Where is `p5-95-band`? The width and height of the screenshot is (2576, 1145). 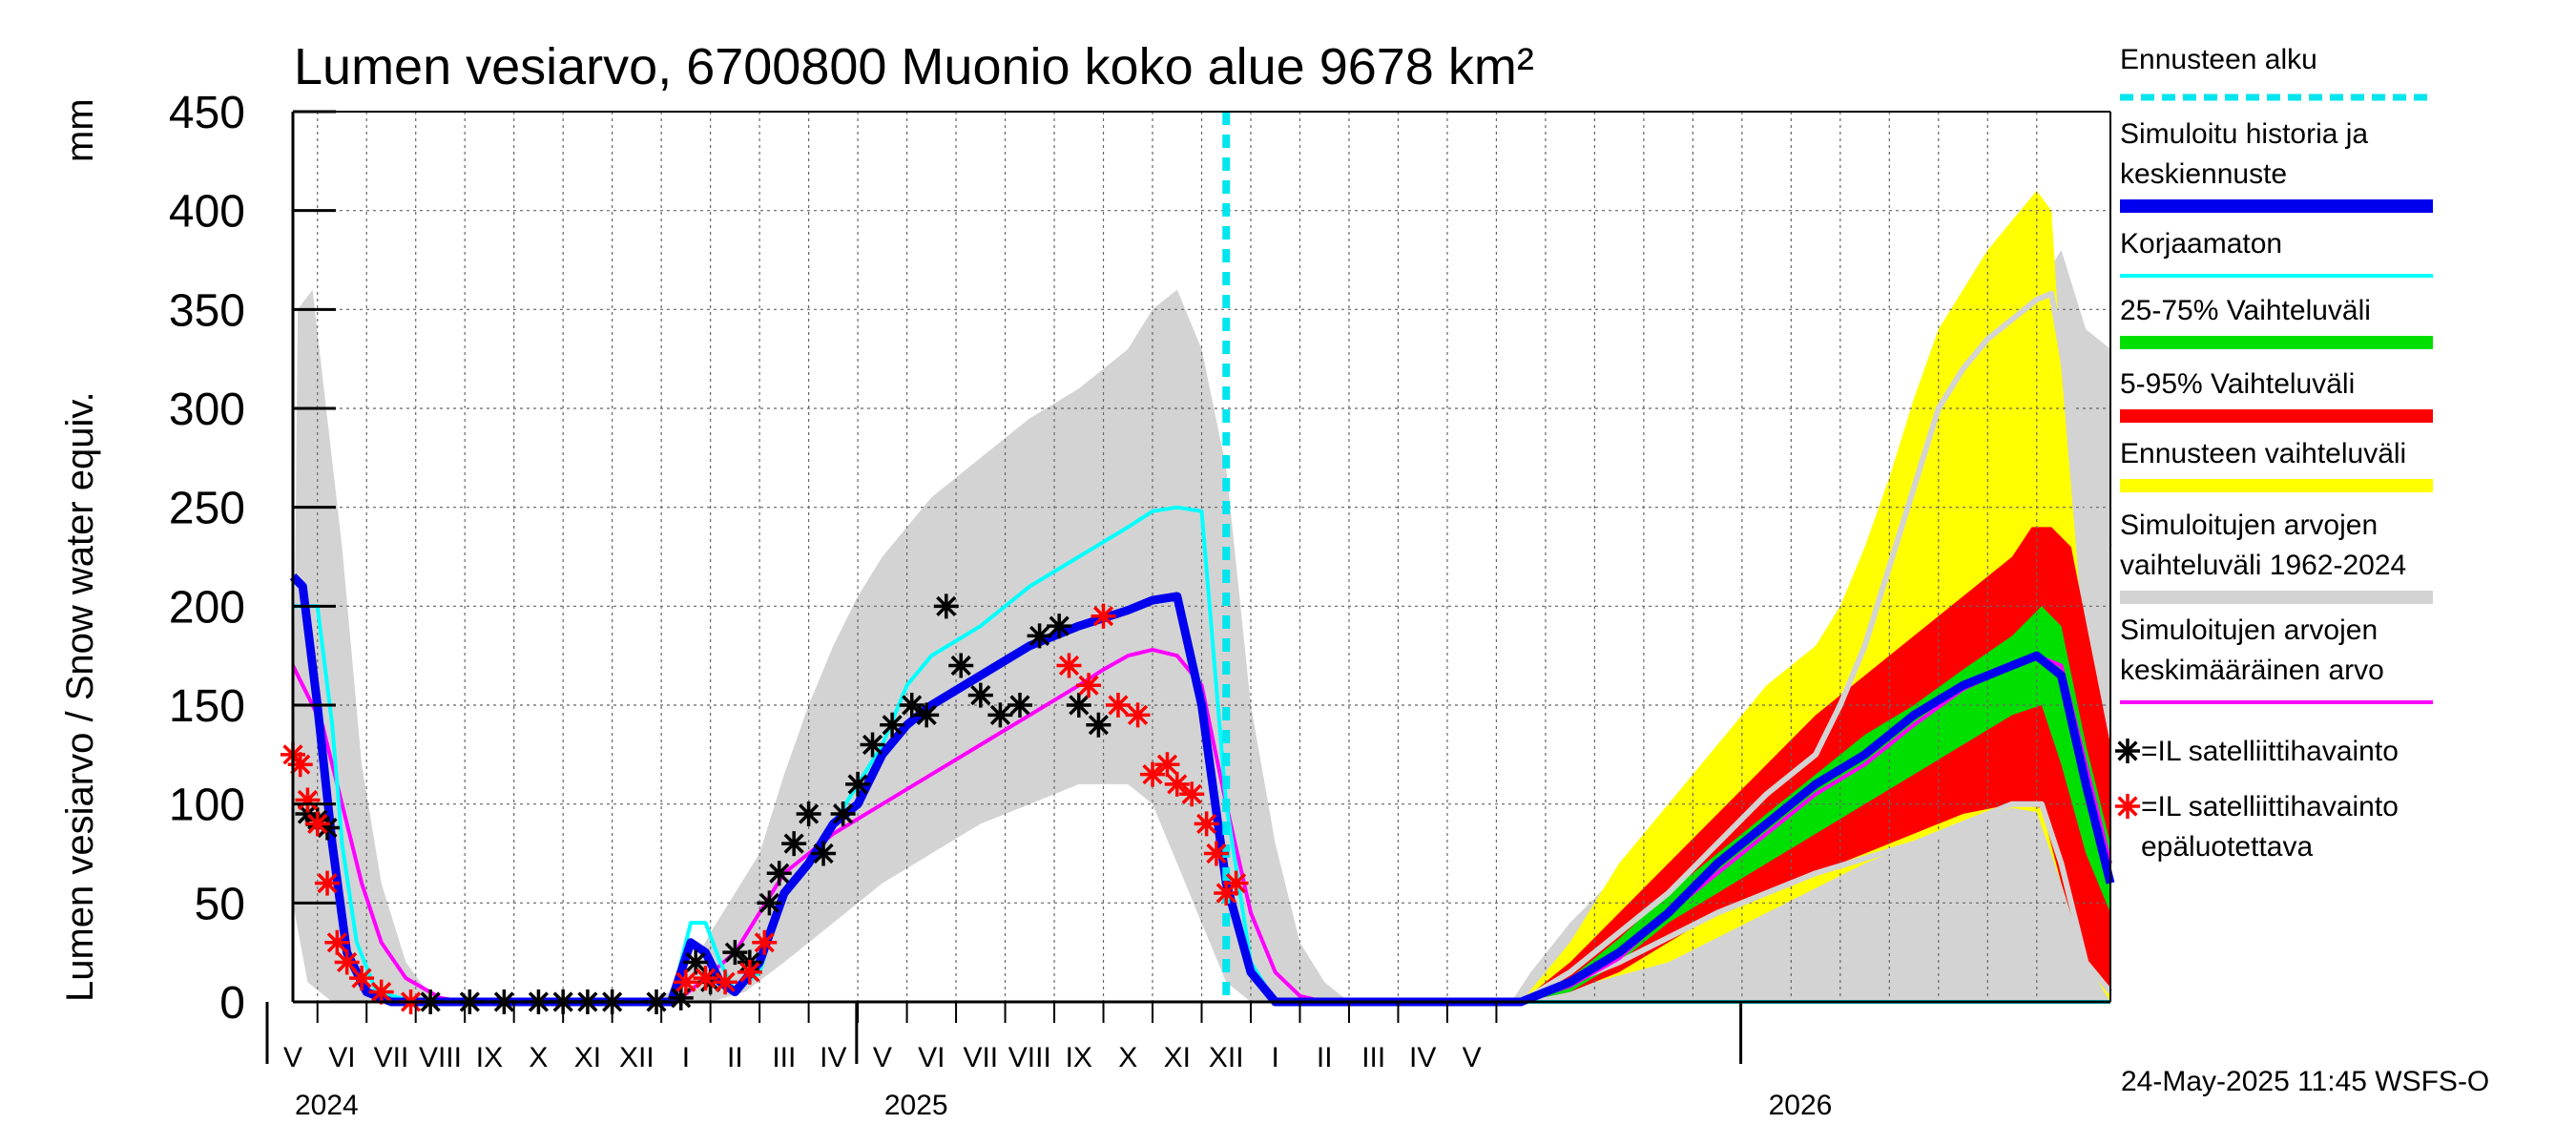
p5-95-band is located at coordinates (1815, 764).